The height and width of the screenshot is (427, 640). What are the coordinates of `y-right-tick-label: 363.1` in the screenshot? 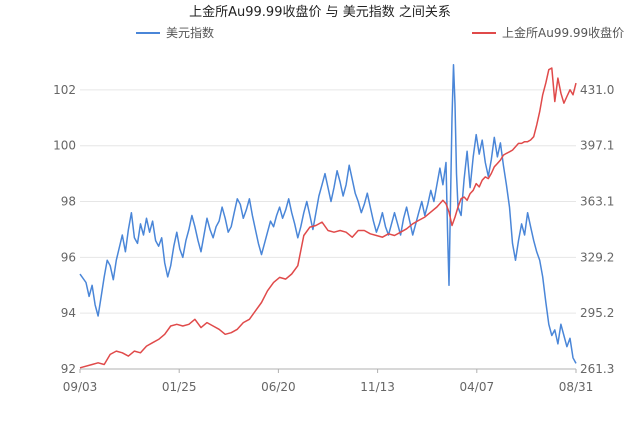 It's located at (597, 202).